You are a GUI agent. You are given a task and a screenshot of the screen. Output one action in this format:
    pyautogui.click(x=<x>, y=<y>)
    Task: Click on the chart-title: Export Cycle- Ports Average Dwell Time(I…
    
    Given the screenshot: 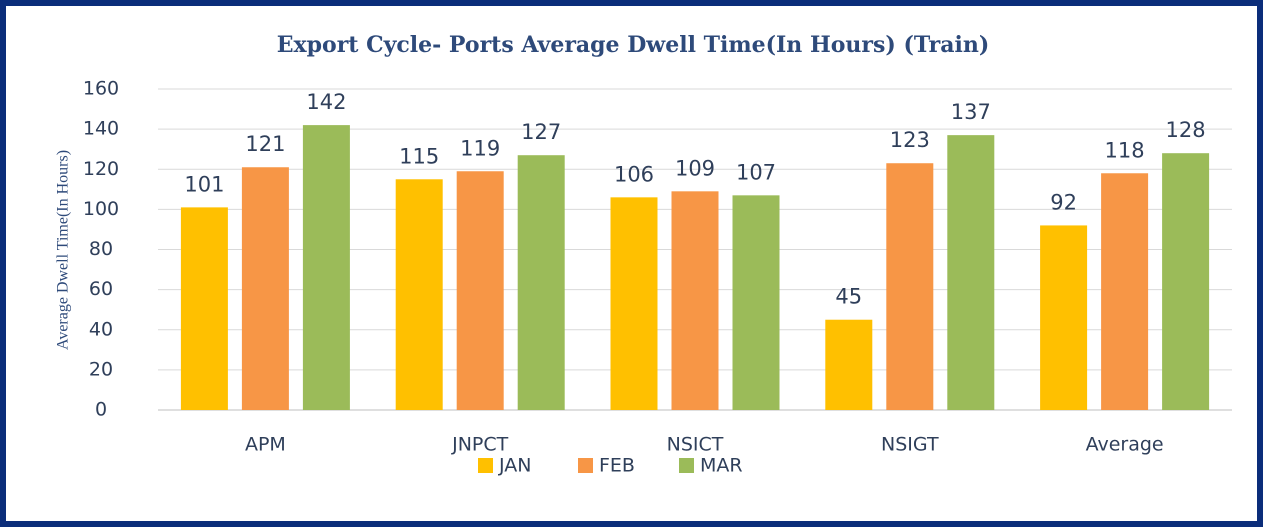 What is the action you would take?
    pyautogui.click(x=633, y=45)
    